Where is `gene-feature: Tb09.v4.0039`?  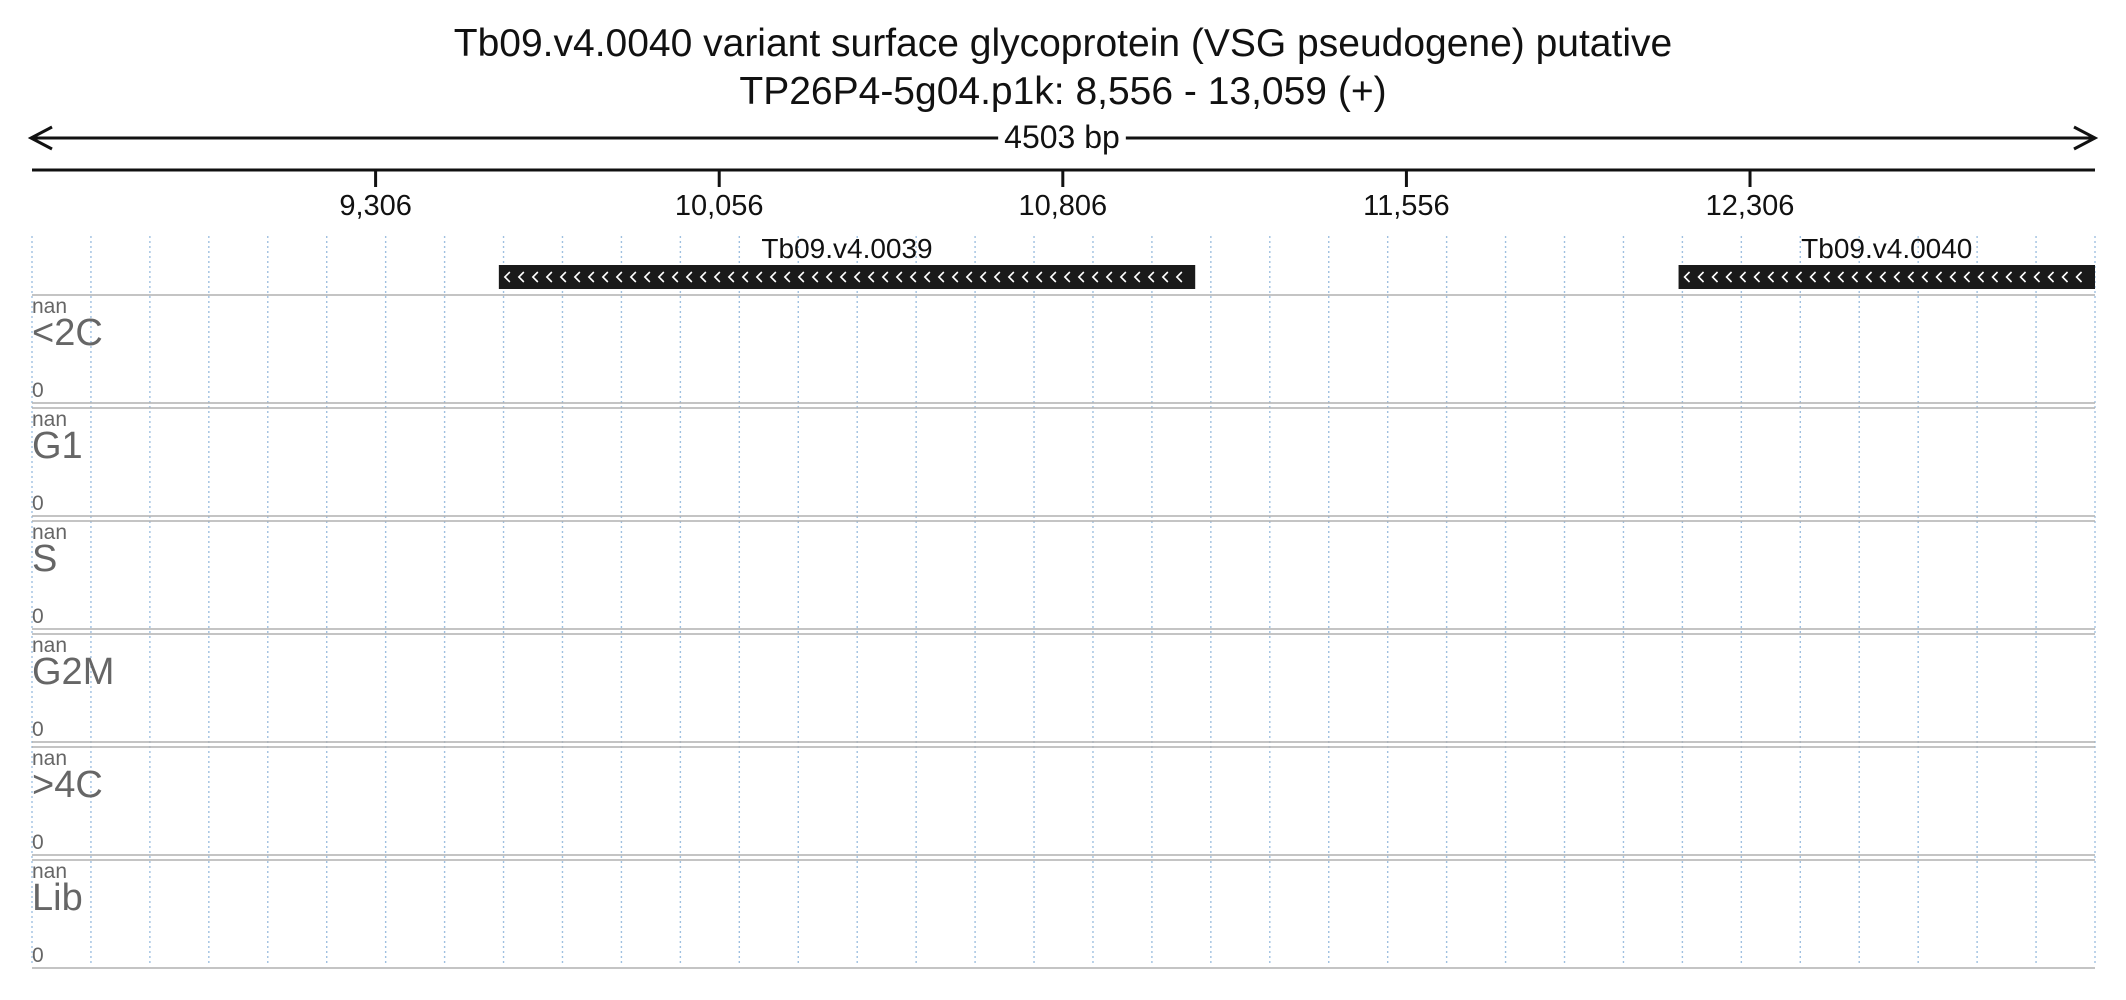
gene-feature: Tb09.v4.0039 is located at coordinates (847, 261).